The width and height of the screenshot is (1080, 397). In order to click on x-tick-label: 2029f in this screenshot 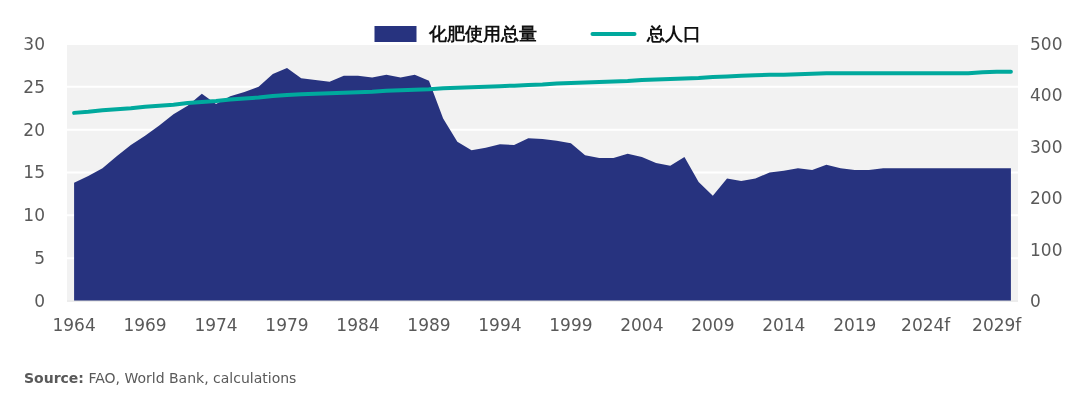, I will do `click(997, 325)`.